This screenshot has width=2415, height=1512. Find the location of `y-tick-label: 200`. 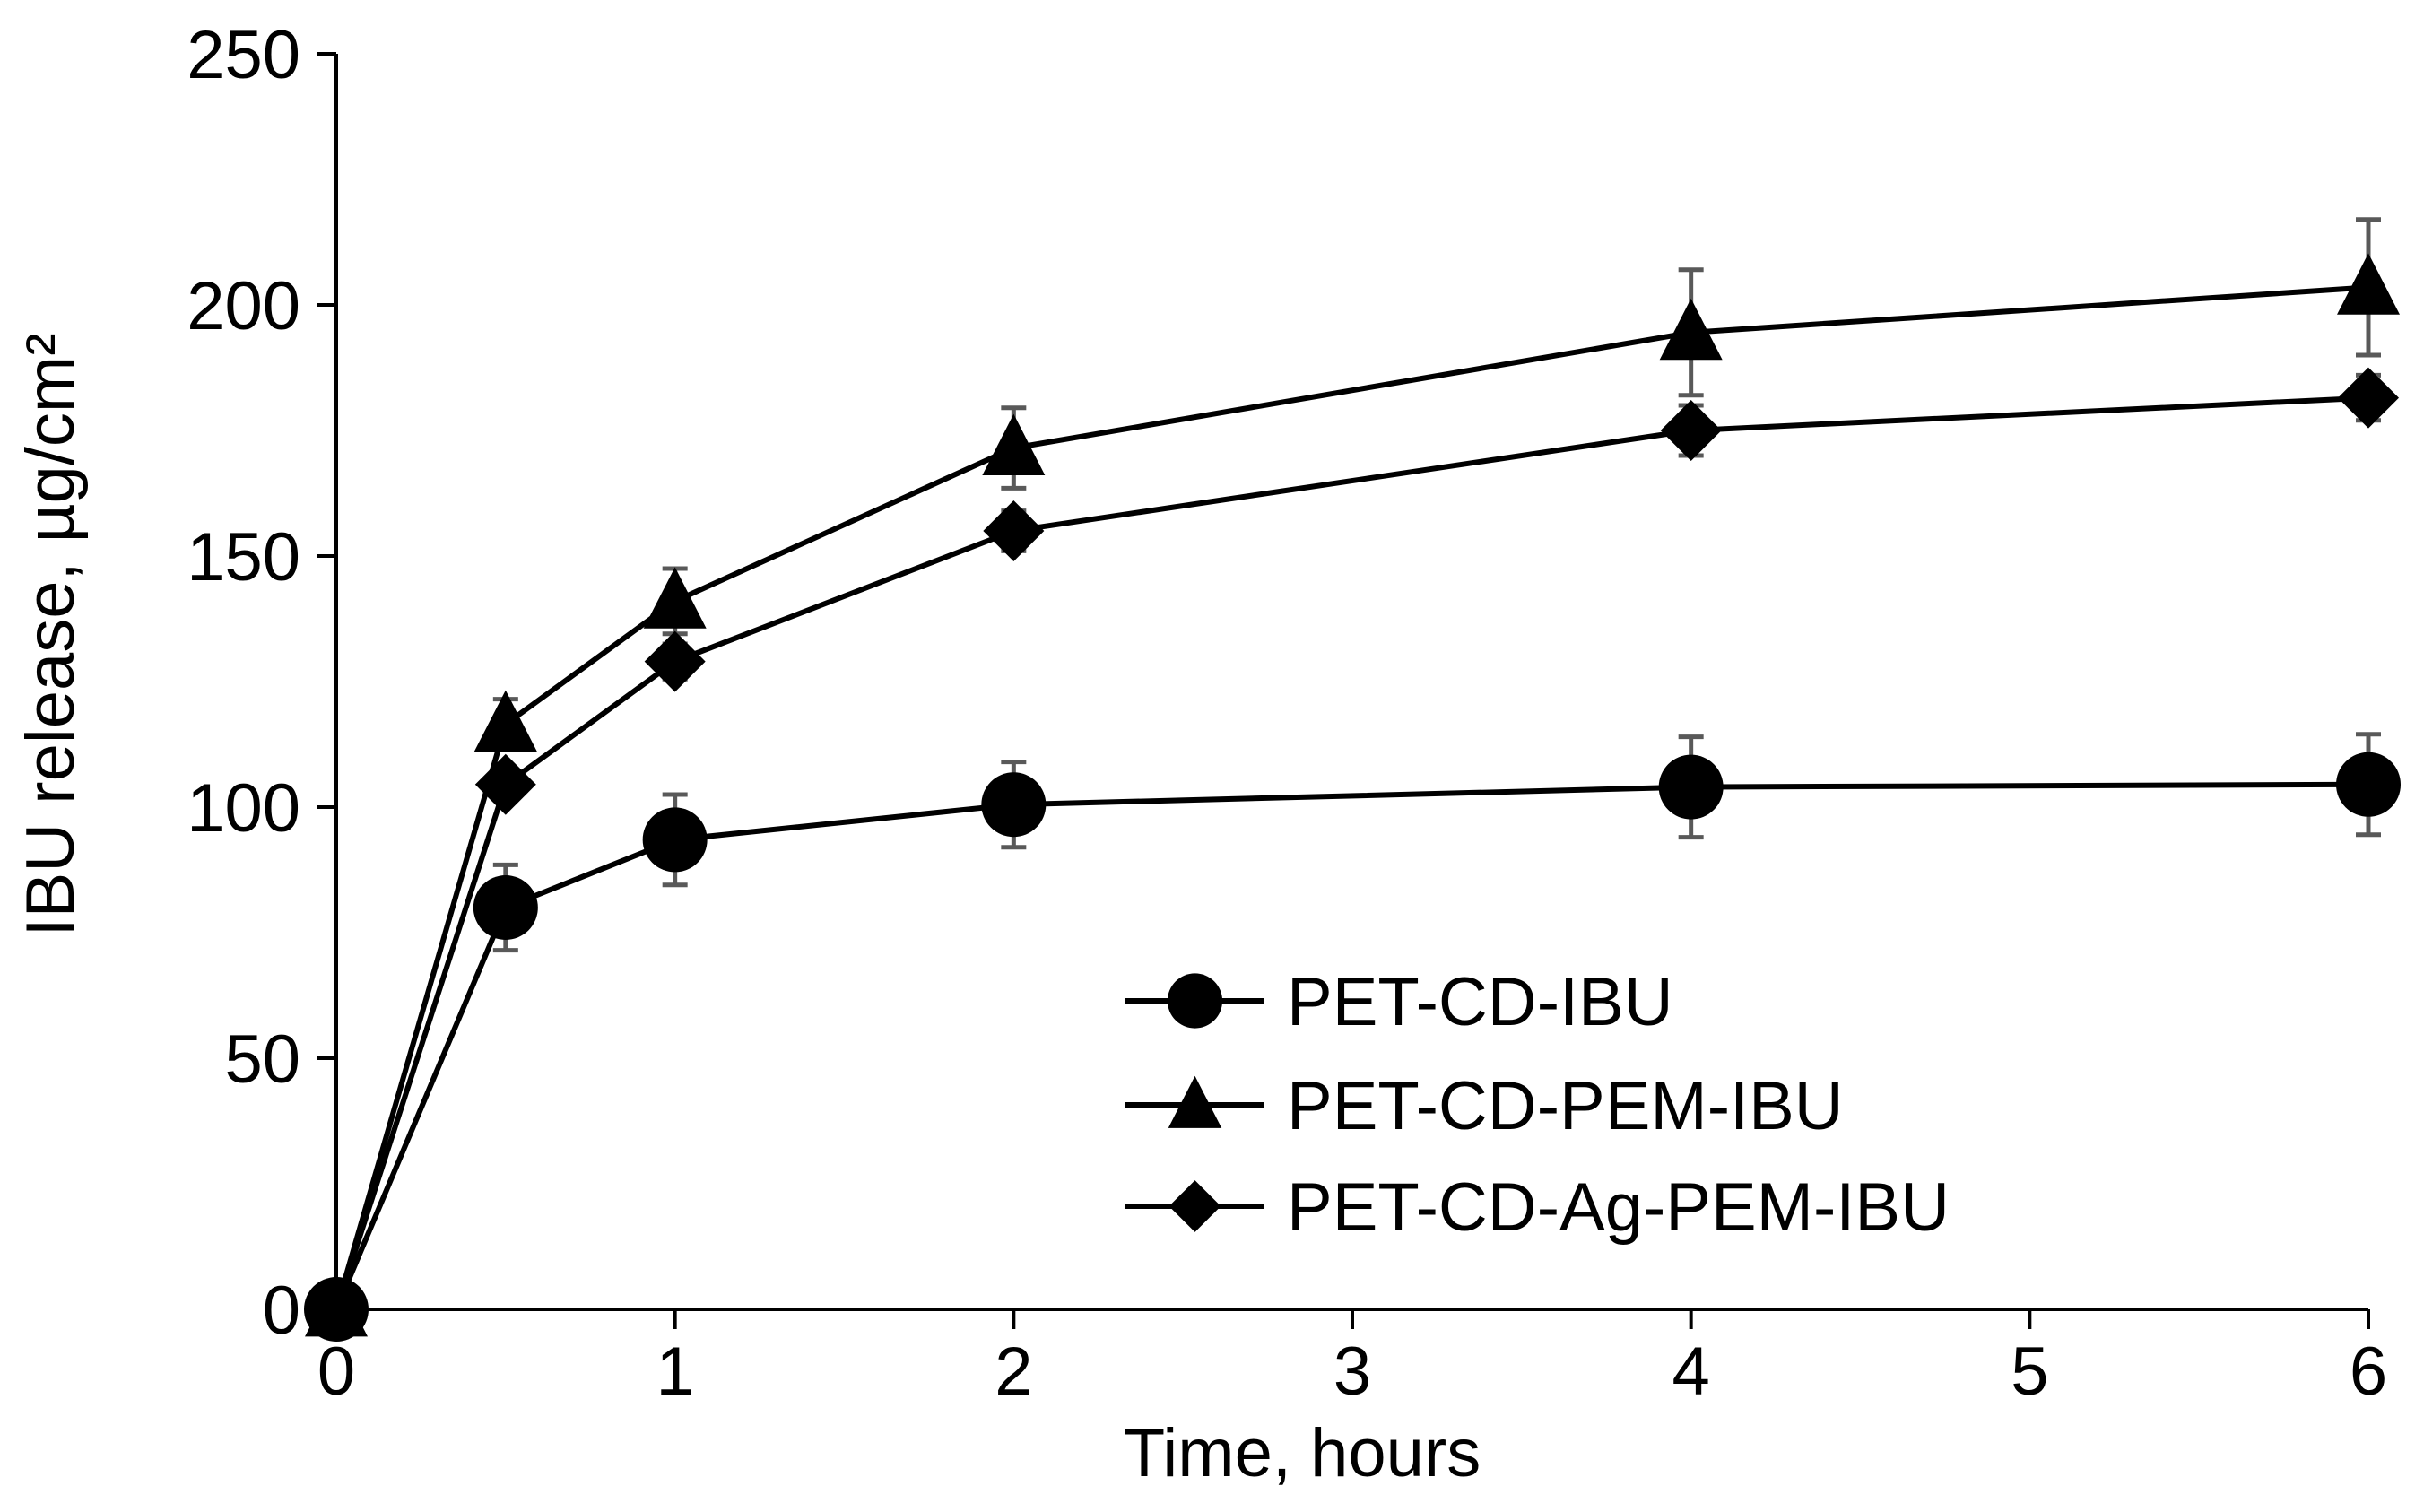

y-tick-label: 200 is located at coordinates (243, 306).